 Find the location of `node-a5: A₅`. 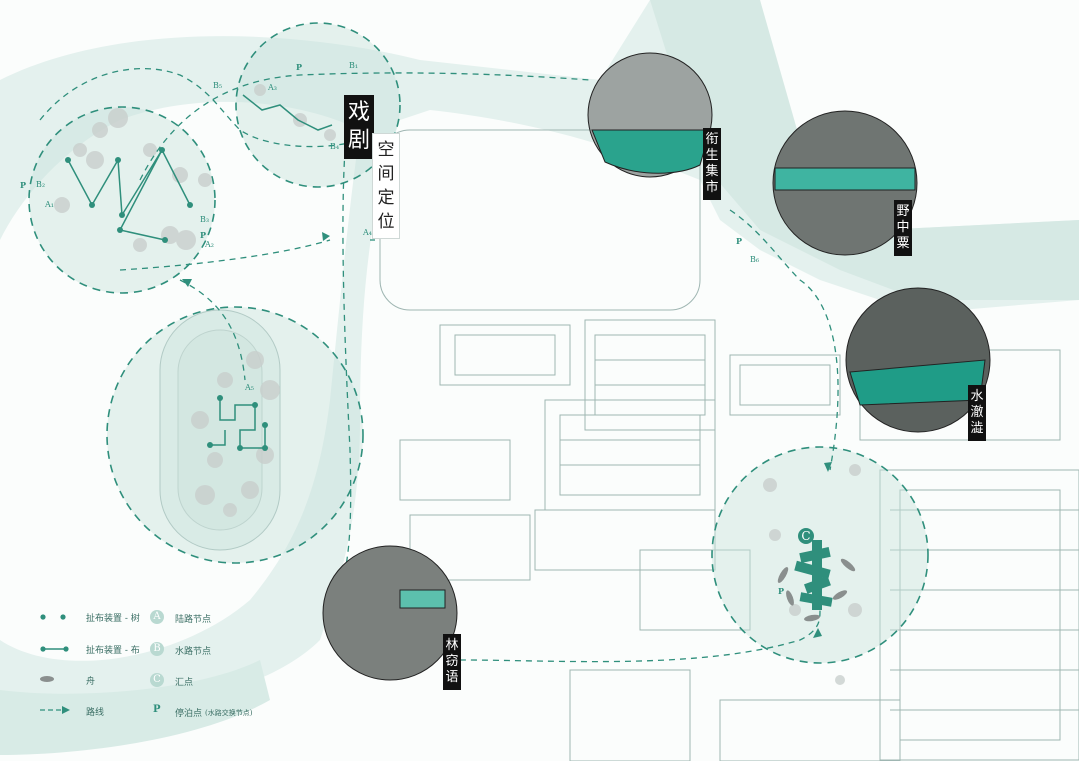

node-a5: A₅ is located at coordinates (249, 387).